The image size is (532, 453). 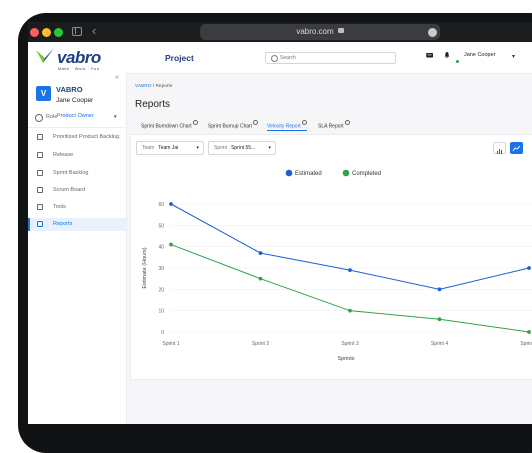 I want to click on x-tick-label: Sprint 3, so click(x=349, y=344).